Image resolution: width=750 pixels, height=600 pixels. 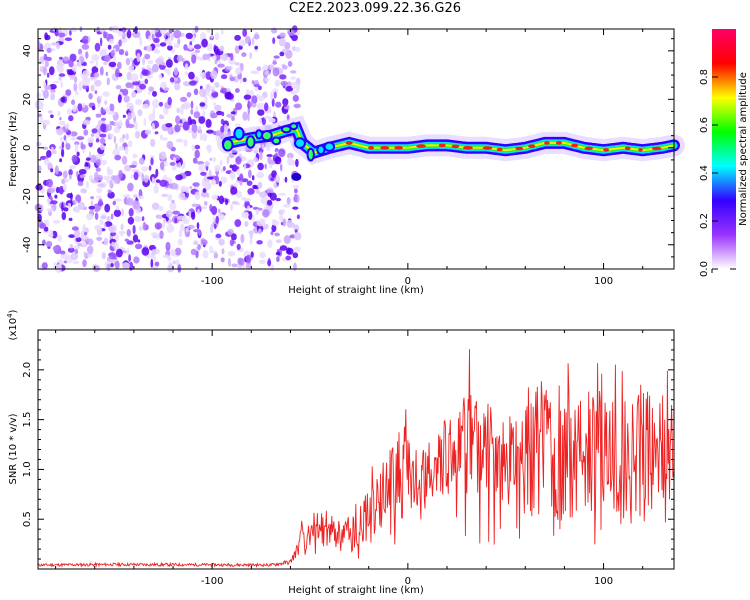 I want to click on x-tick-label: 100, so click(x=603, y=281).